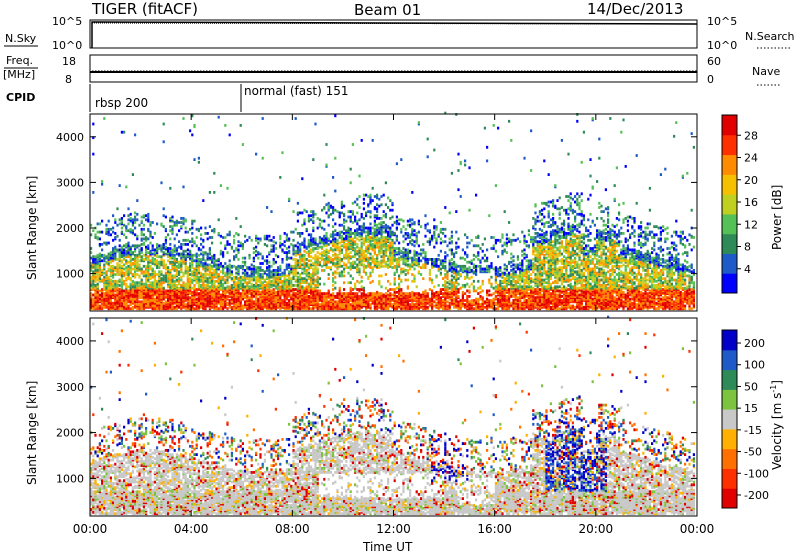 The height and width of the screenshot is (554, 800). I want to click on noise-left-tick-bottom: 10^0, so click(67, 45).